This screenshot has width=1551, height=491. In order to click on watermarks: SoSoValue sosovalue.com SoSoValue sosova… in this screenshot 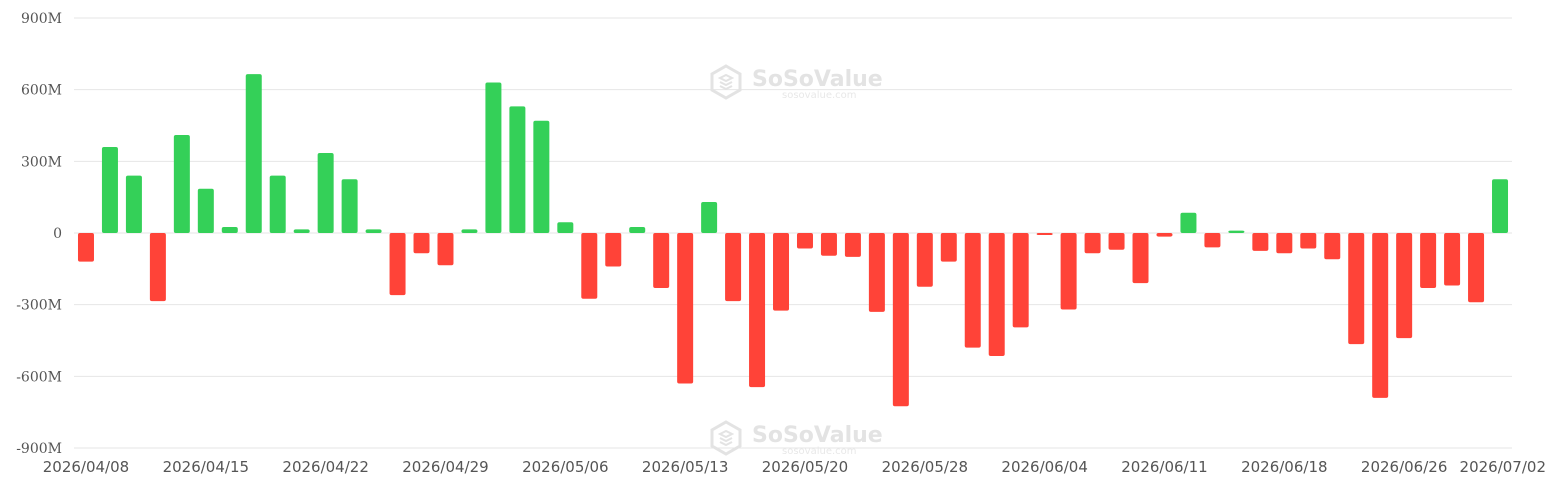, I will do `click(796, 260)`.